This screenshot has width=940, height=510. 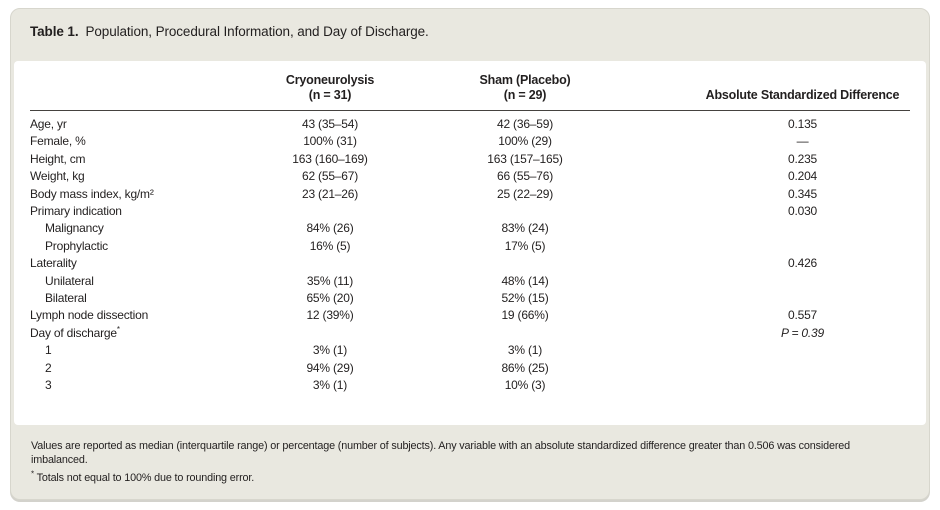 What do you see at coordinates (802, 176) in the screenshot?
I see `asd-value: 0.204` at bounding box center [802, 176].